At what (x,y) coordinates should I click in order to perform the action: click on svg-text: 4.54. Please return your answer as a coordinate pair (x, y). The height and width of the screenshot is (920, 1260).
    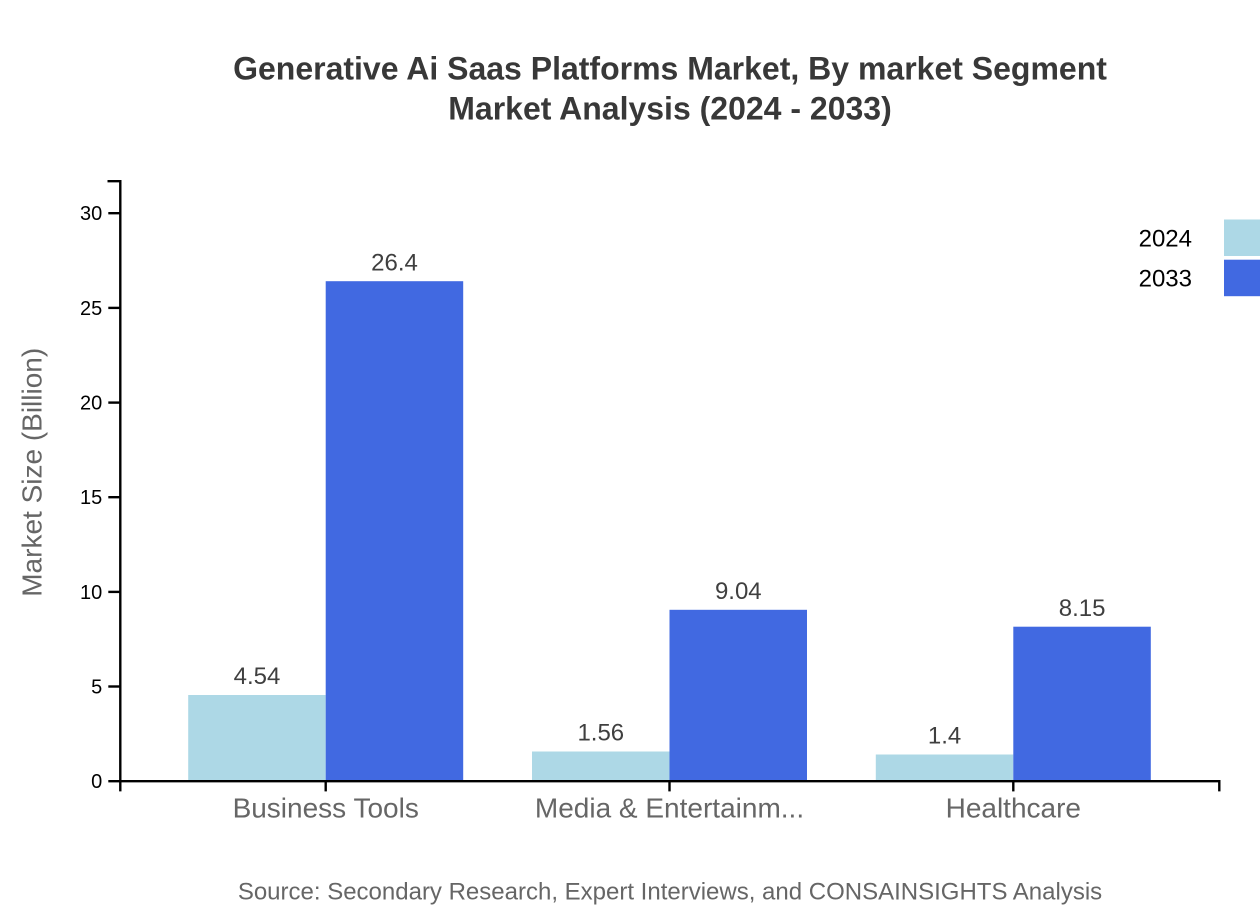
    Looking at the image, I should click on (257, 676).